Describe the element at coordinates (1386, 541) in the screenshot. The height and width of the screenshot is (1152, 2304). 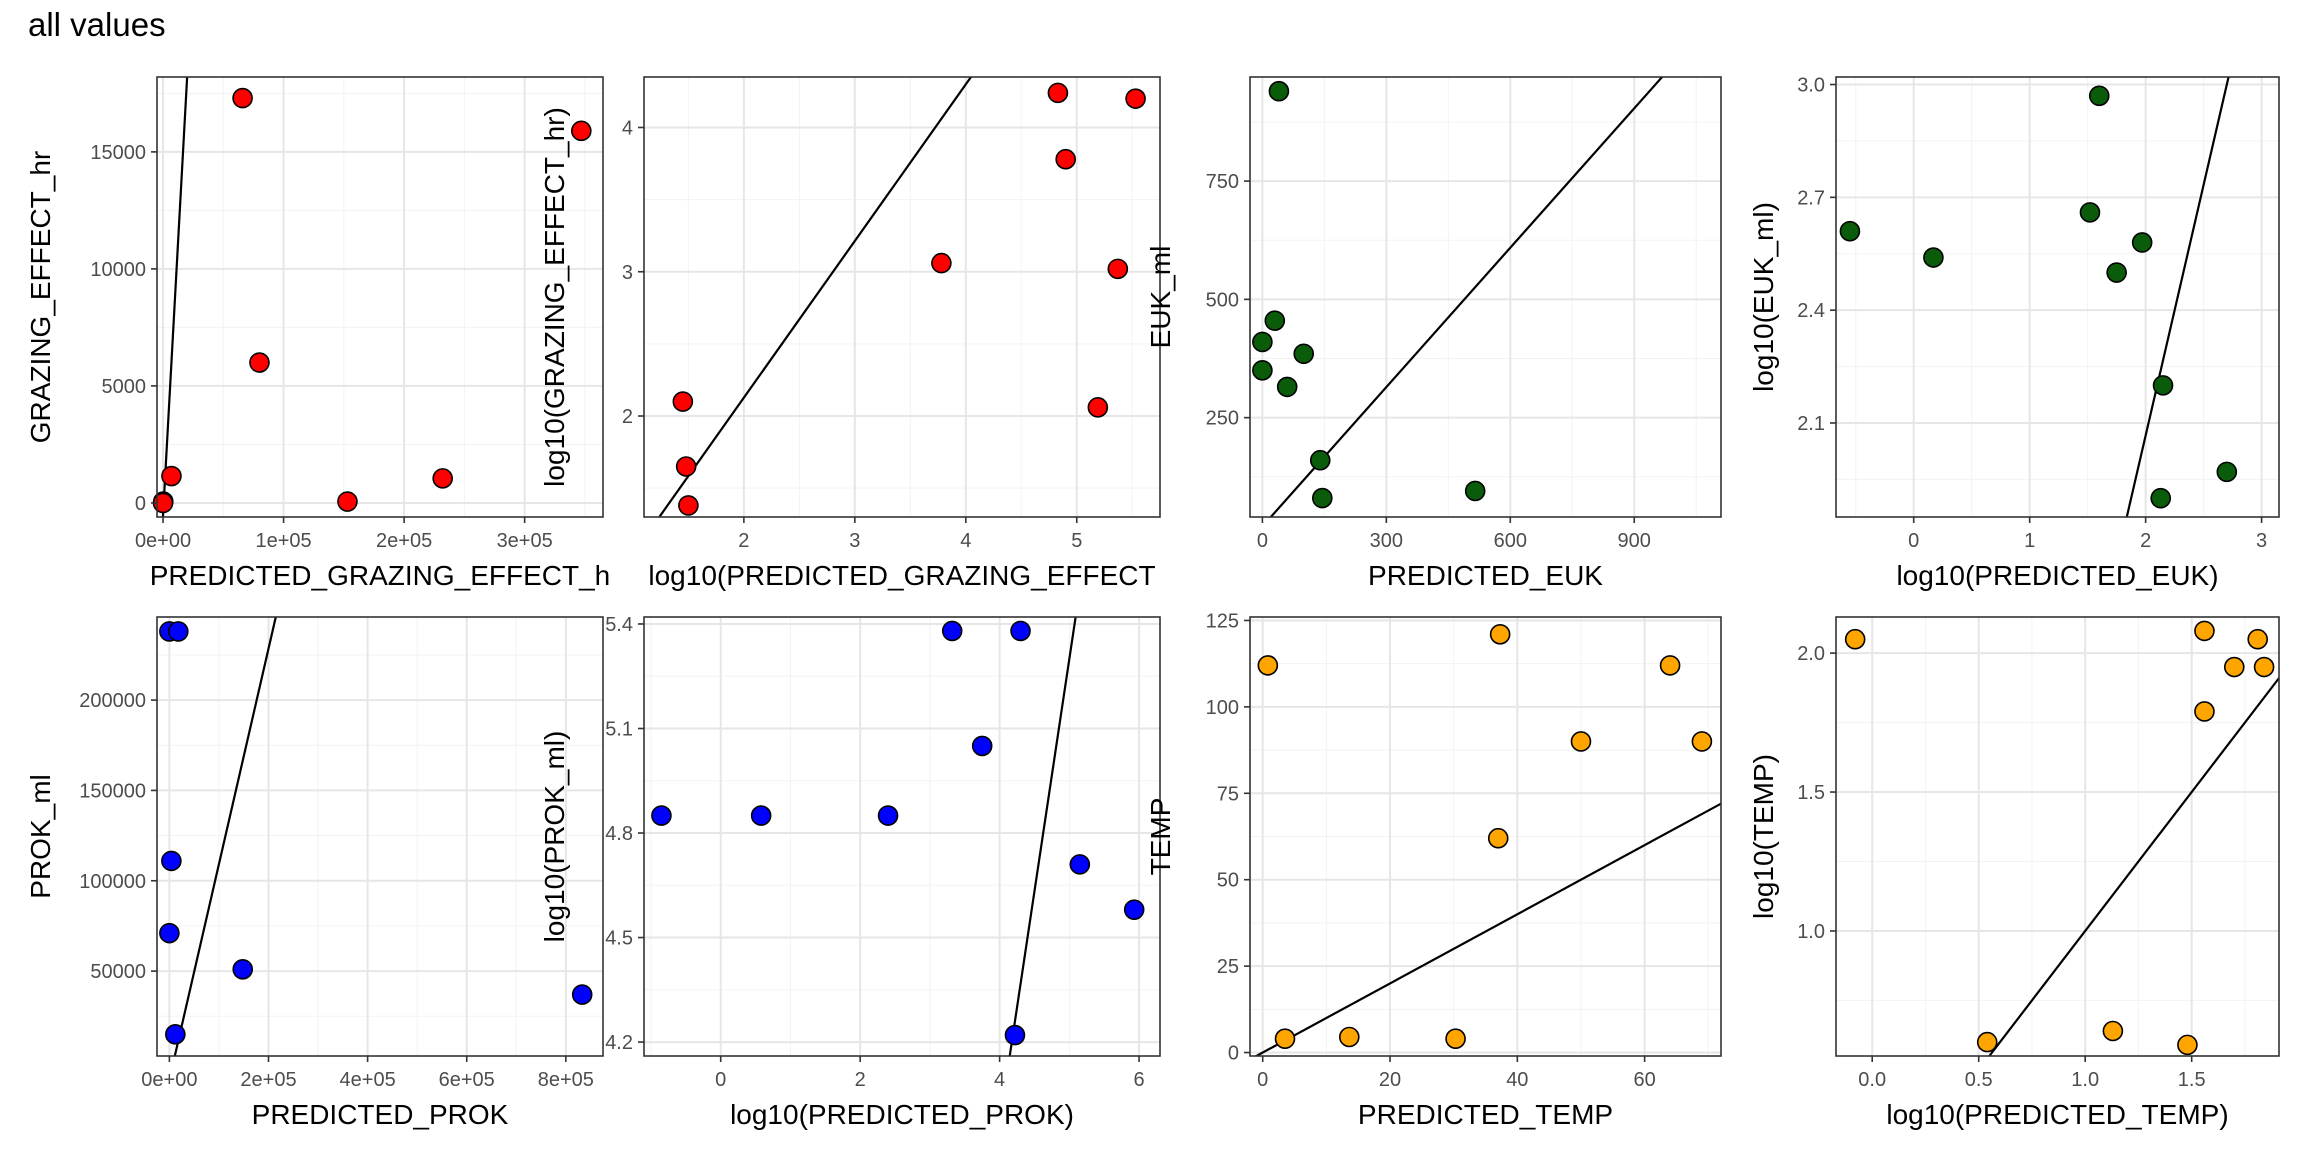
I see `x-tick-label: 300` at that location.